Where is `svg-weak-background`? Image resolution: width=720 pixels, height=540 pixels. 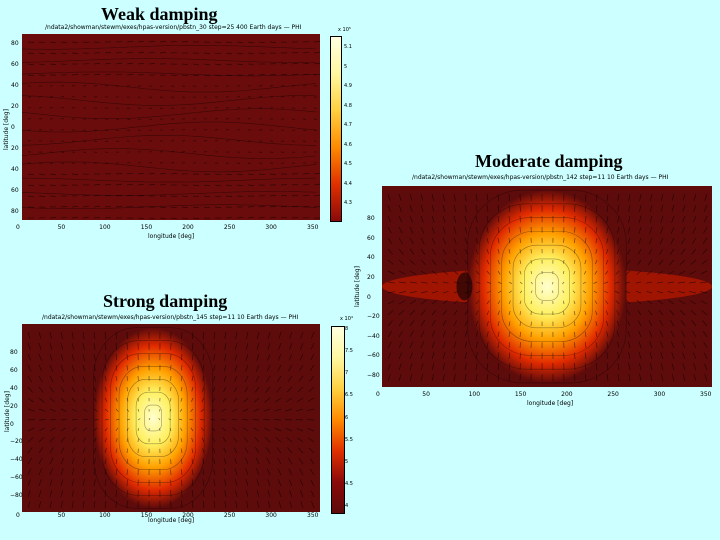 svg-weak-background is located at coordinates (171, 127).